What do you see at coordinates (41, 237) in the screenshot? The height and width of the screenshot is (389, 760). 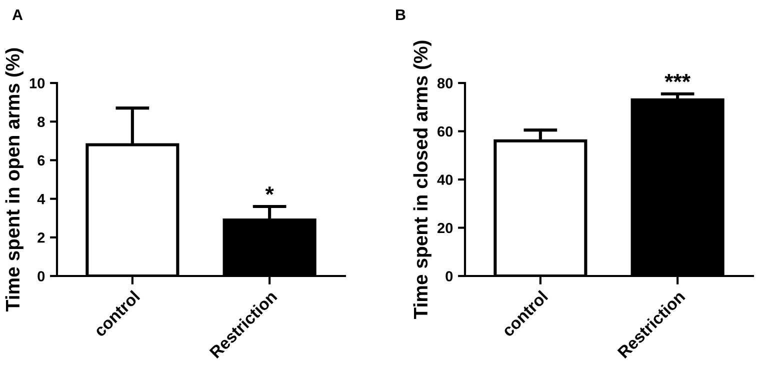 I see `y-tick-label: 2` at bounding box center [41, 237].